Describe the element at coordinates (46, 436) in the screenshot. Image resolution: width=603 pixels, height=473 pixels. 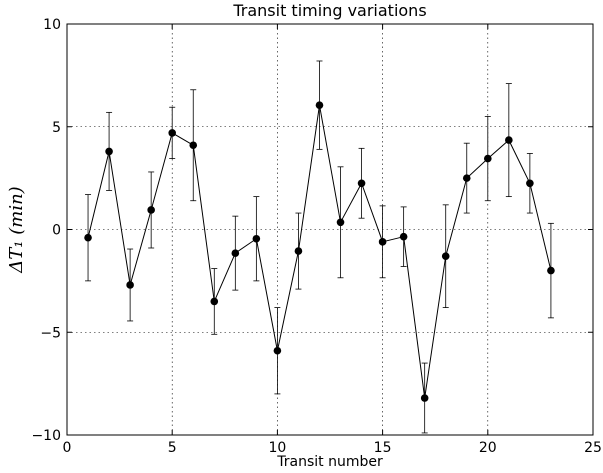
I see `y-tick-label: −10` at that location.